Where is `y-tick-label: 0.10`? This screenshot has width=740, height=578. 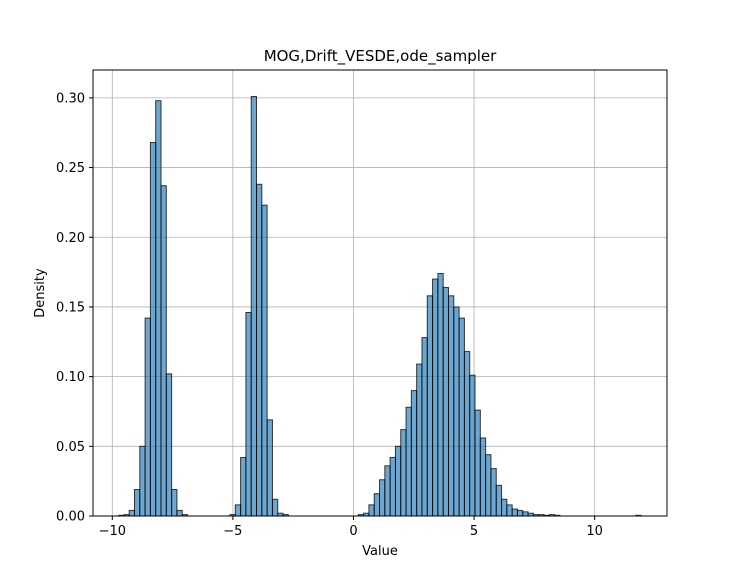 y-tick-label: 0.10 is located at coordinates (70, 377).